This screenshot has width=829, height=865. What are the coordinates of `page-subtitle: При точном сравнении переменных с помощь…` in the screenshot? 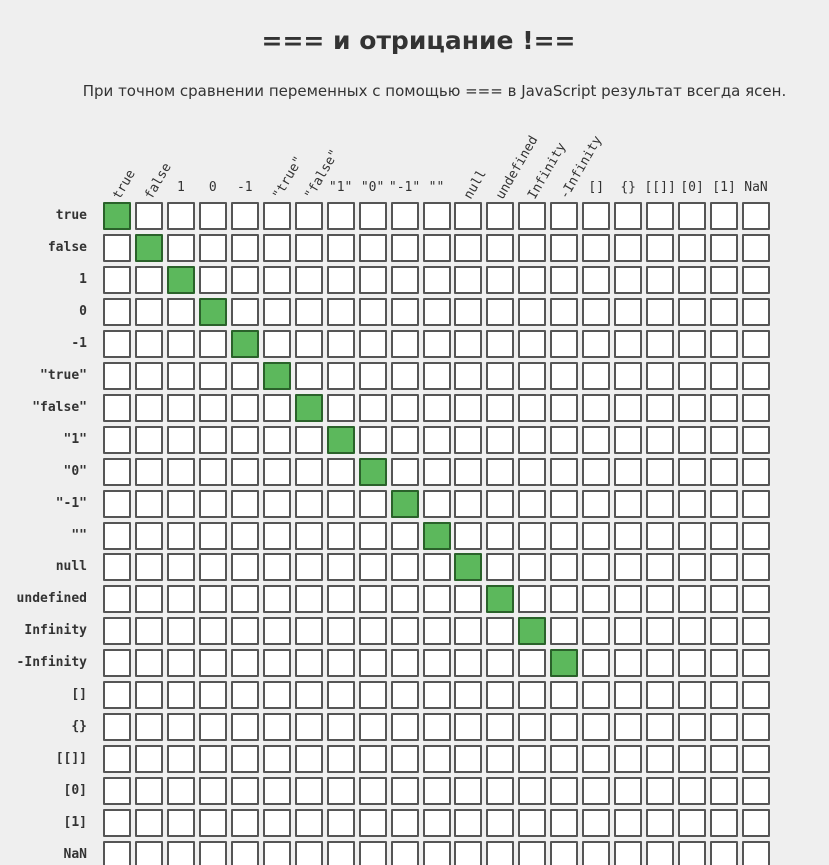 It's located at (434, 91).